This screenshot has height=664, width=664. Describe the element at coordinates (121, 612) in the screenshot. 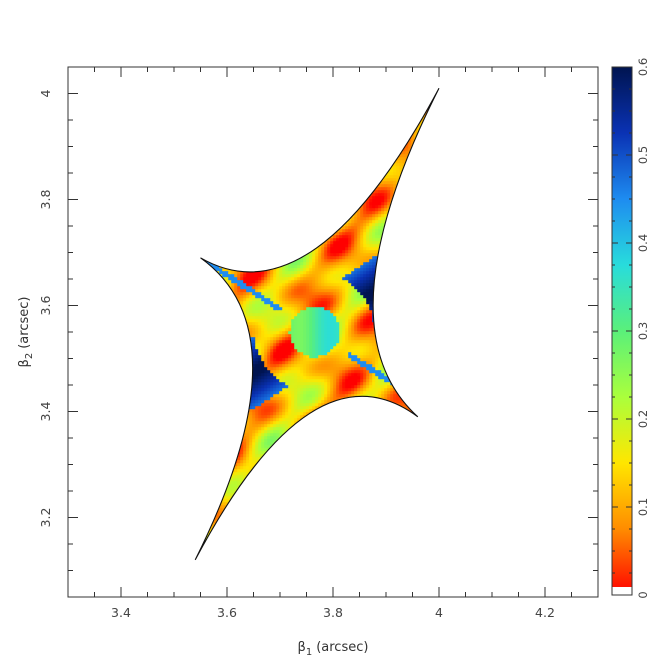

I see `x-tick-label: 3.4` at that location.